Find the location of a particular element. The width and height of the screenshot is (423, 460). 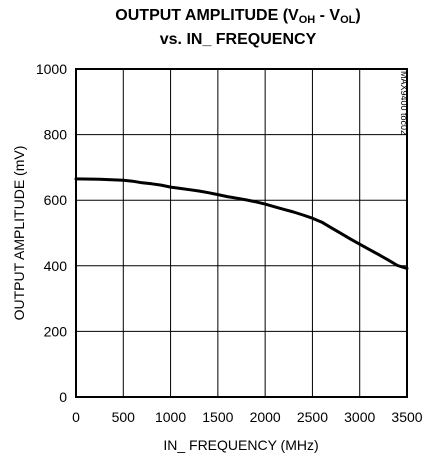

x-tick-label: 0 is located at coordinates (76, 417).